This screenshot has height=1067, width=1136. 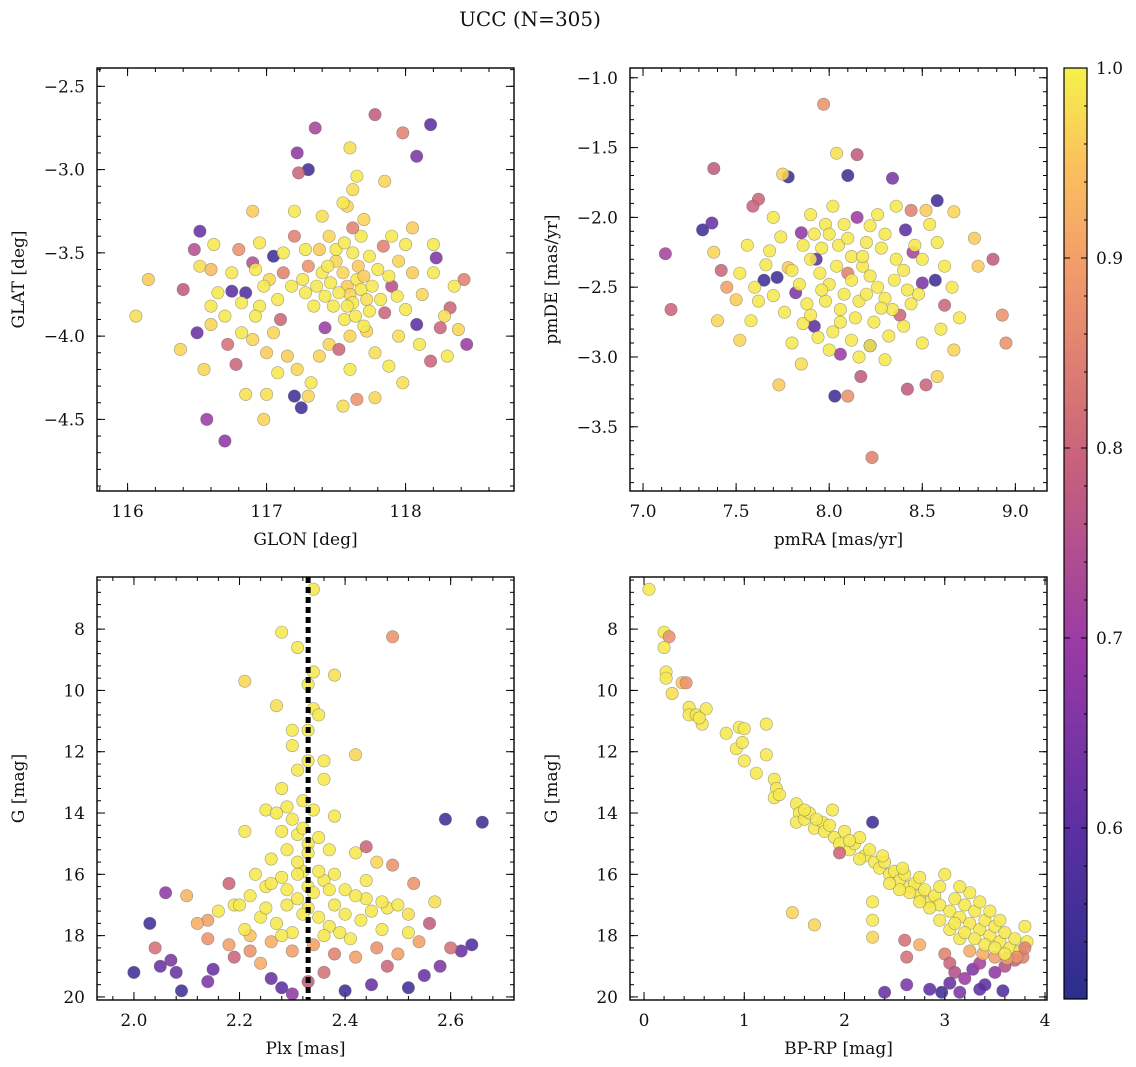 What do you see at coordinates (530, 19) in the screenshot?
I see `figure-title: UCC (N=305)` at bounding box center [530, 19].